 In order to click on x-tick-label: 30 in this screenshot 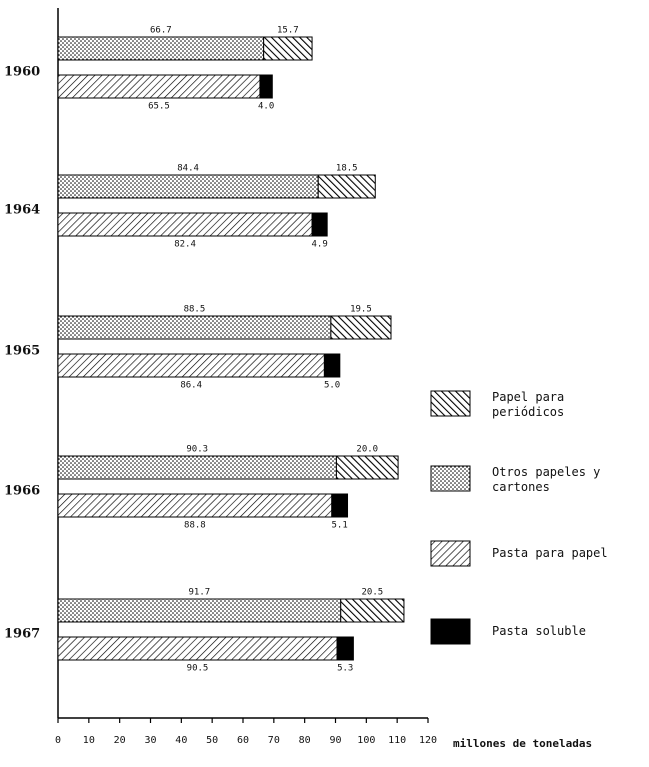, I will do `click(150, 740)`.